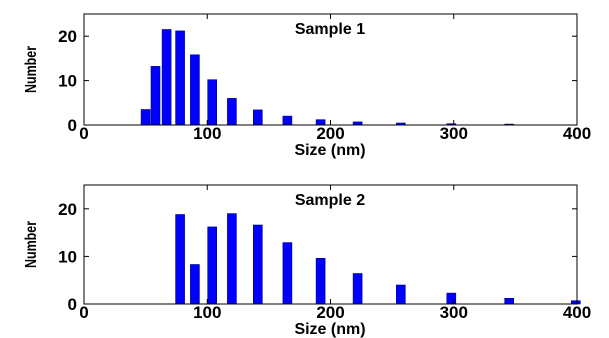 The width and height of the screenshot is (609, 338). What do you see at coordinates (330, 200) in the screenshot?
I see `chart-title: Sample 2` at bounding box center [330, 200].